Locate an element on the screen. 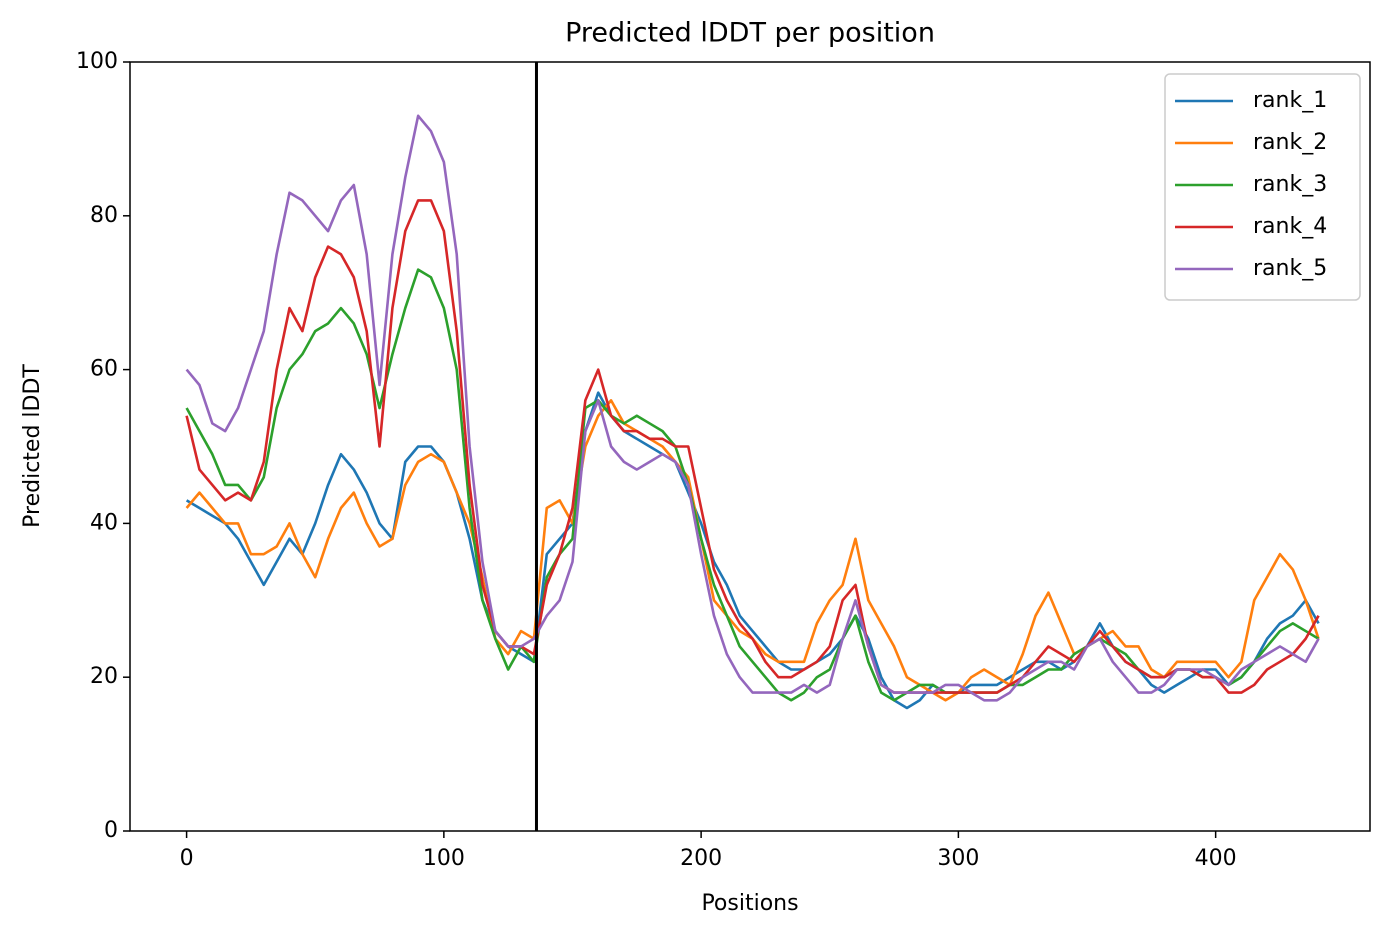  legend-label: rank_5 is located at coordinates (1290, 268).